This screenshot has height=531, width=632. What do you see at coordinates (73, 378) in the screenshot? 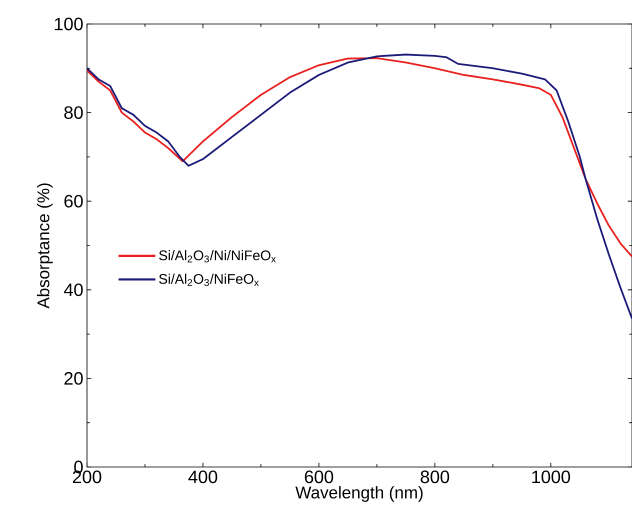
I see `y-tick-label: 20` at bounding box center [73, 378].